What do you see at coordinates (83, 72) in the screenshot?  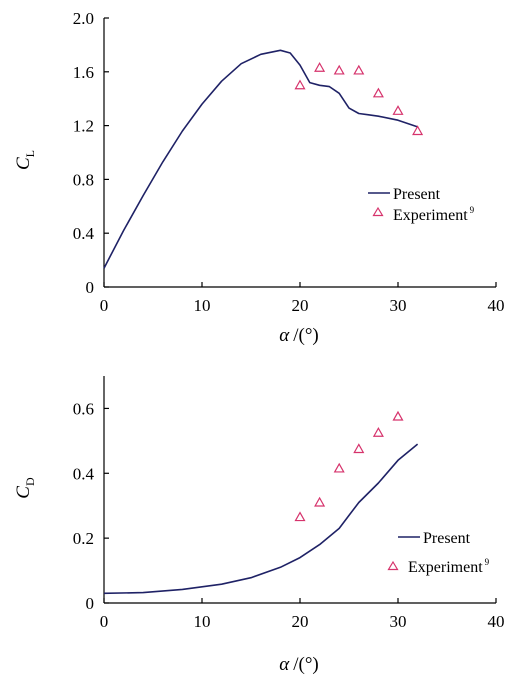 I see `y-tick-label: 1.6` at bounding box center [83, 72].